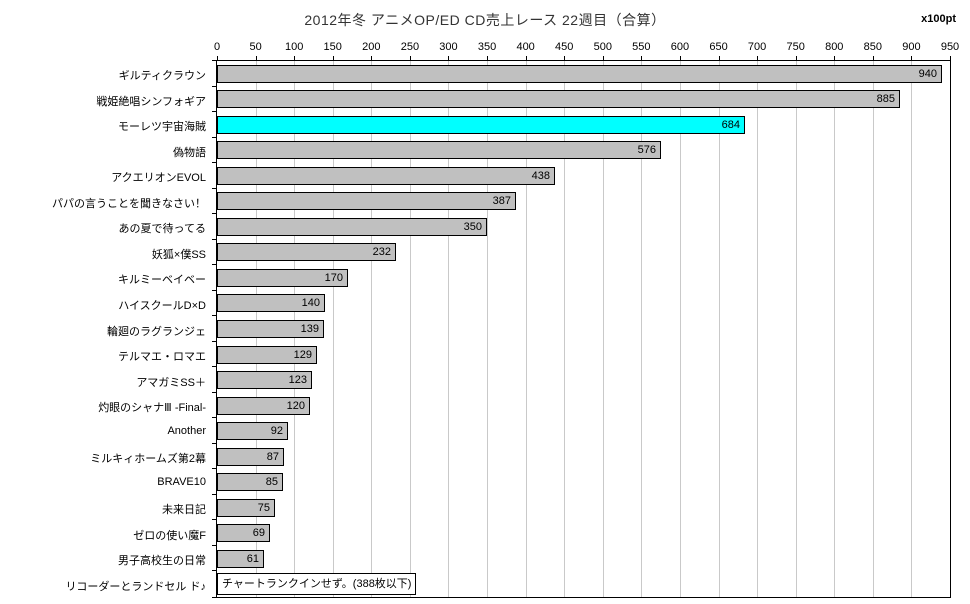  What do you see at coordinates (271, 303) in the screenshot?
I see `bar: 140` at bounding box center [271, 303].